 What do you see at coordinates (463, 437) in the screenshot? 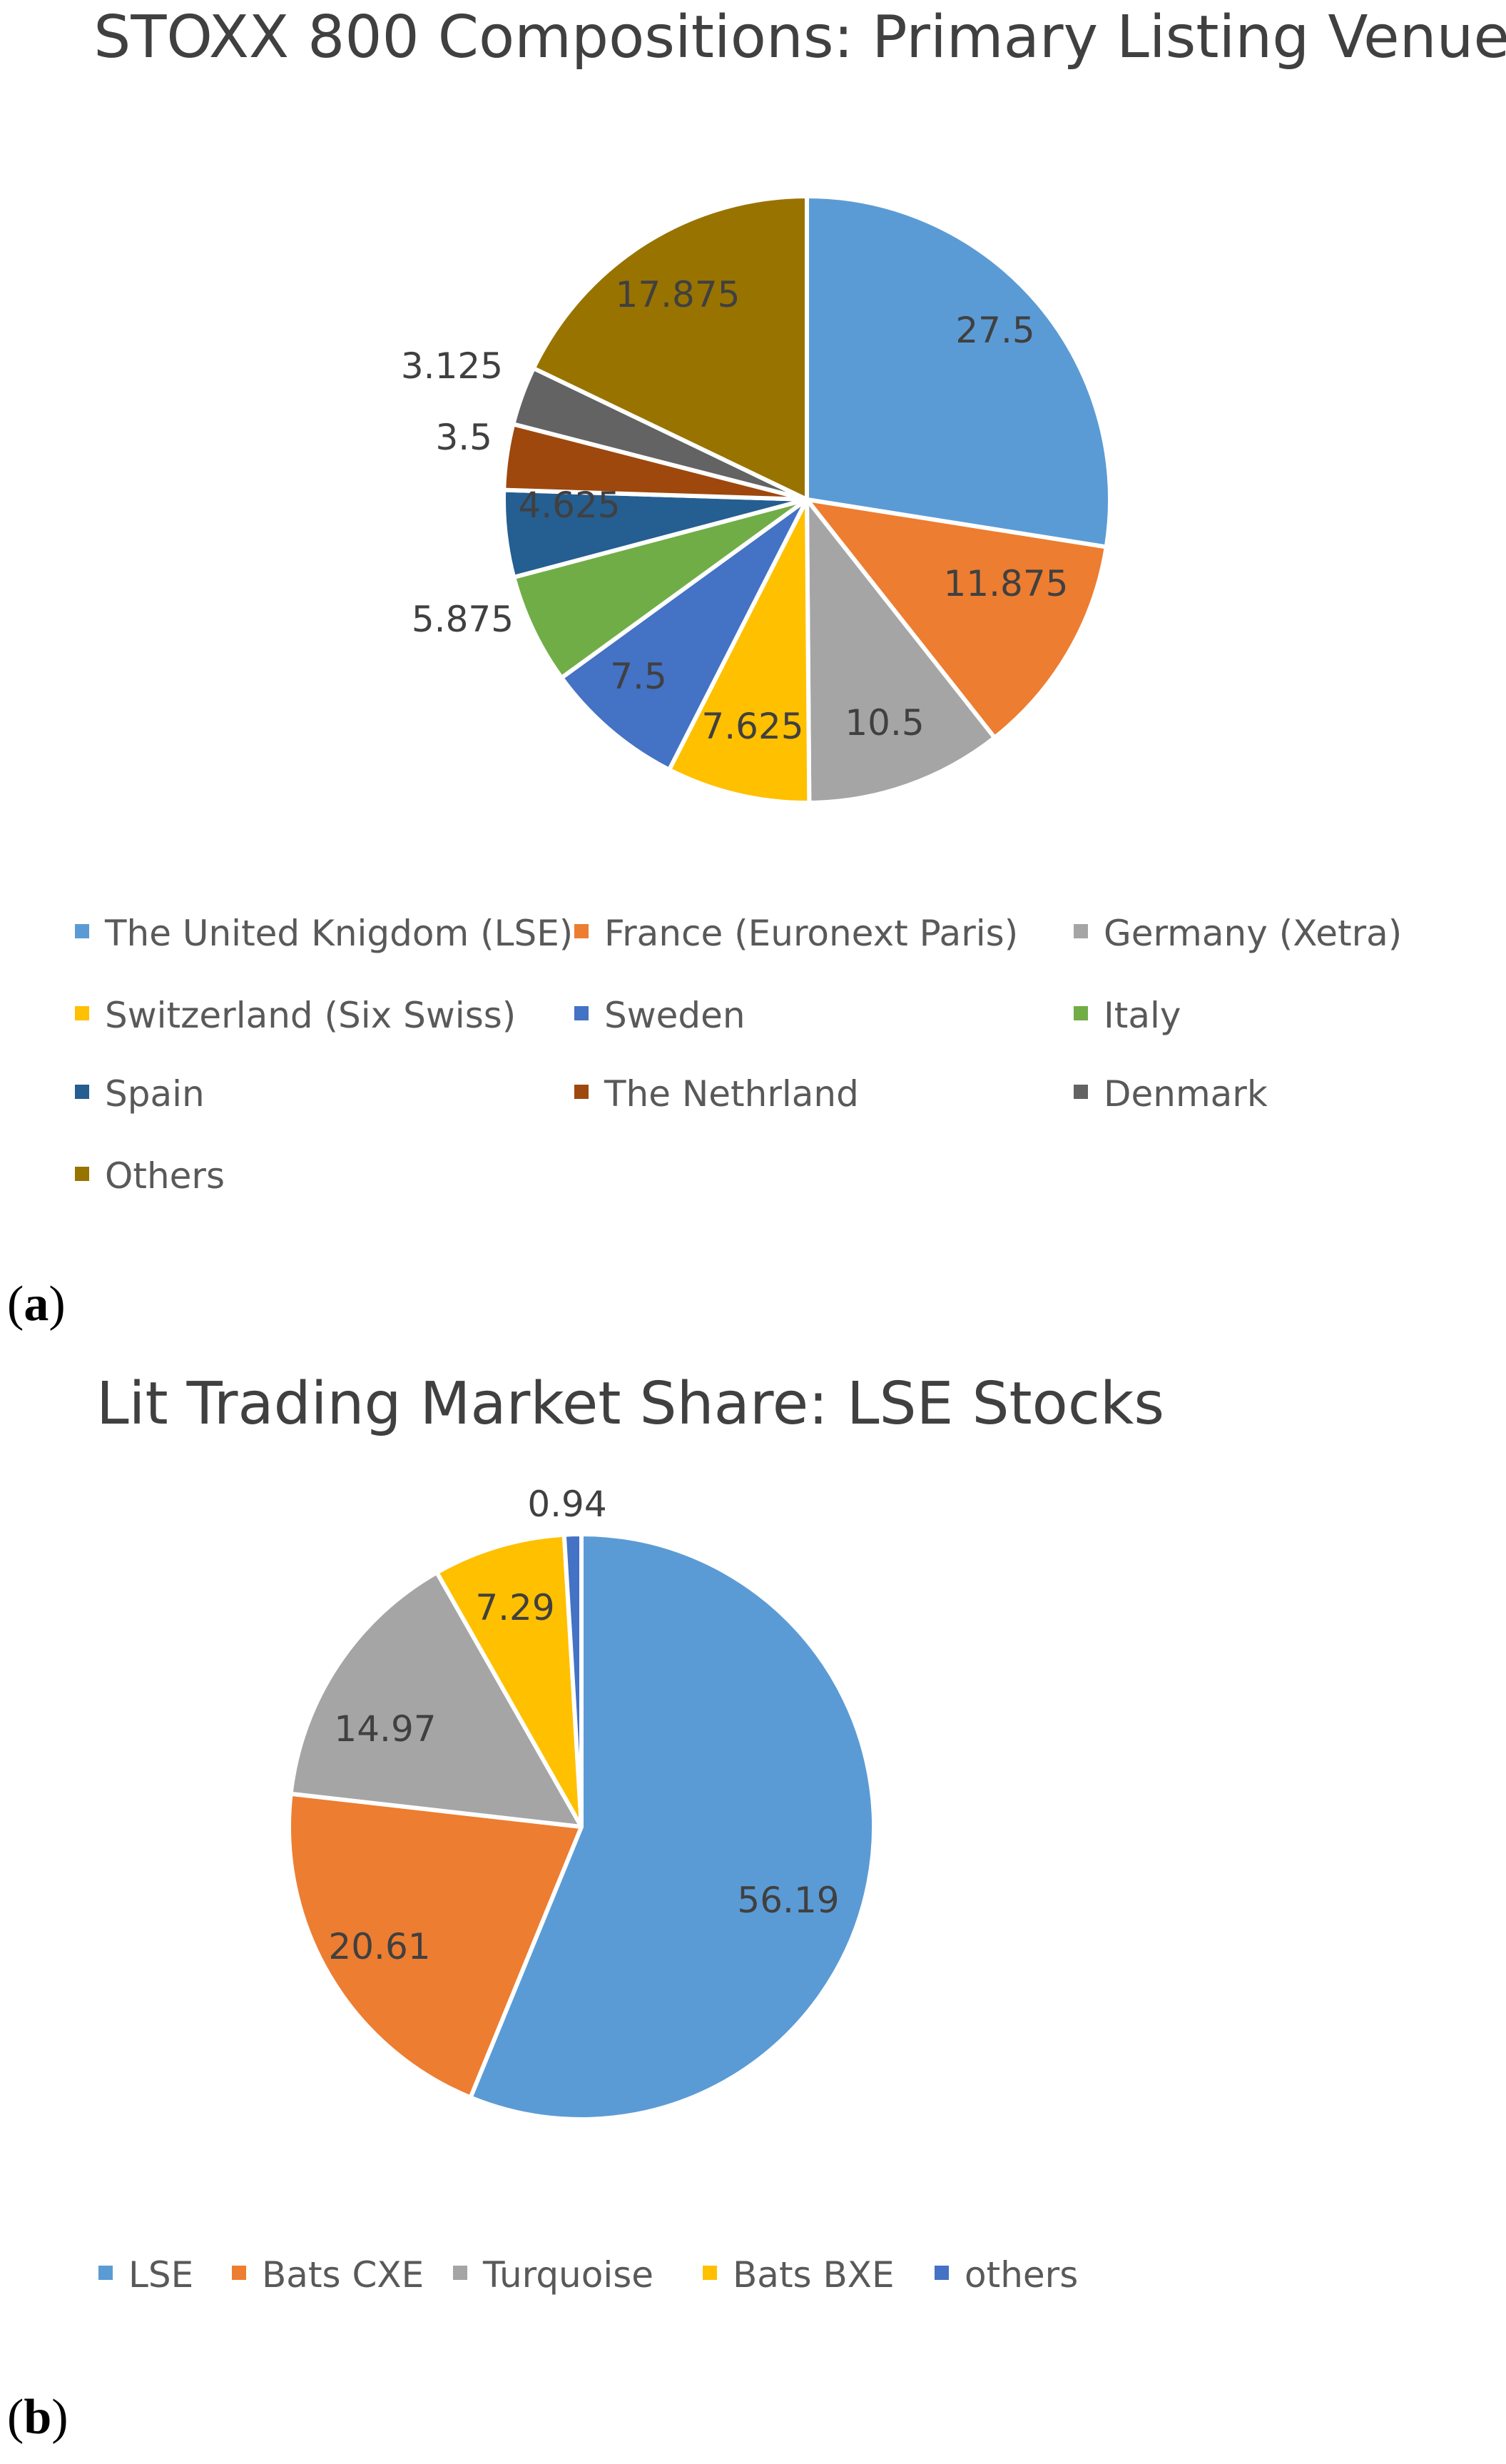
I see `chart-a-data-label-the-nethrland: 3.5` at bounding box center [463, 437].